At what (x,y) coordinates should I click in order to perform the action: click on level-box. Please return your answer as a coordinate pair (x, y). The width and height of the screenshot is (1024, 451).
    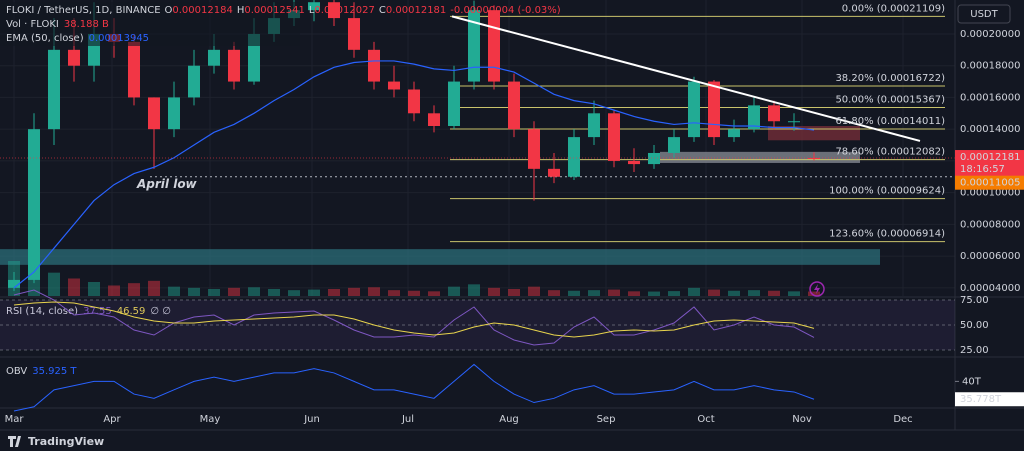
    Looking at the image, I should click on (989, 182).